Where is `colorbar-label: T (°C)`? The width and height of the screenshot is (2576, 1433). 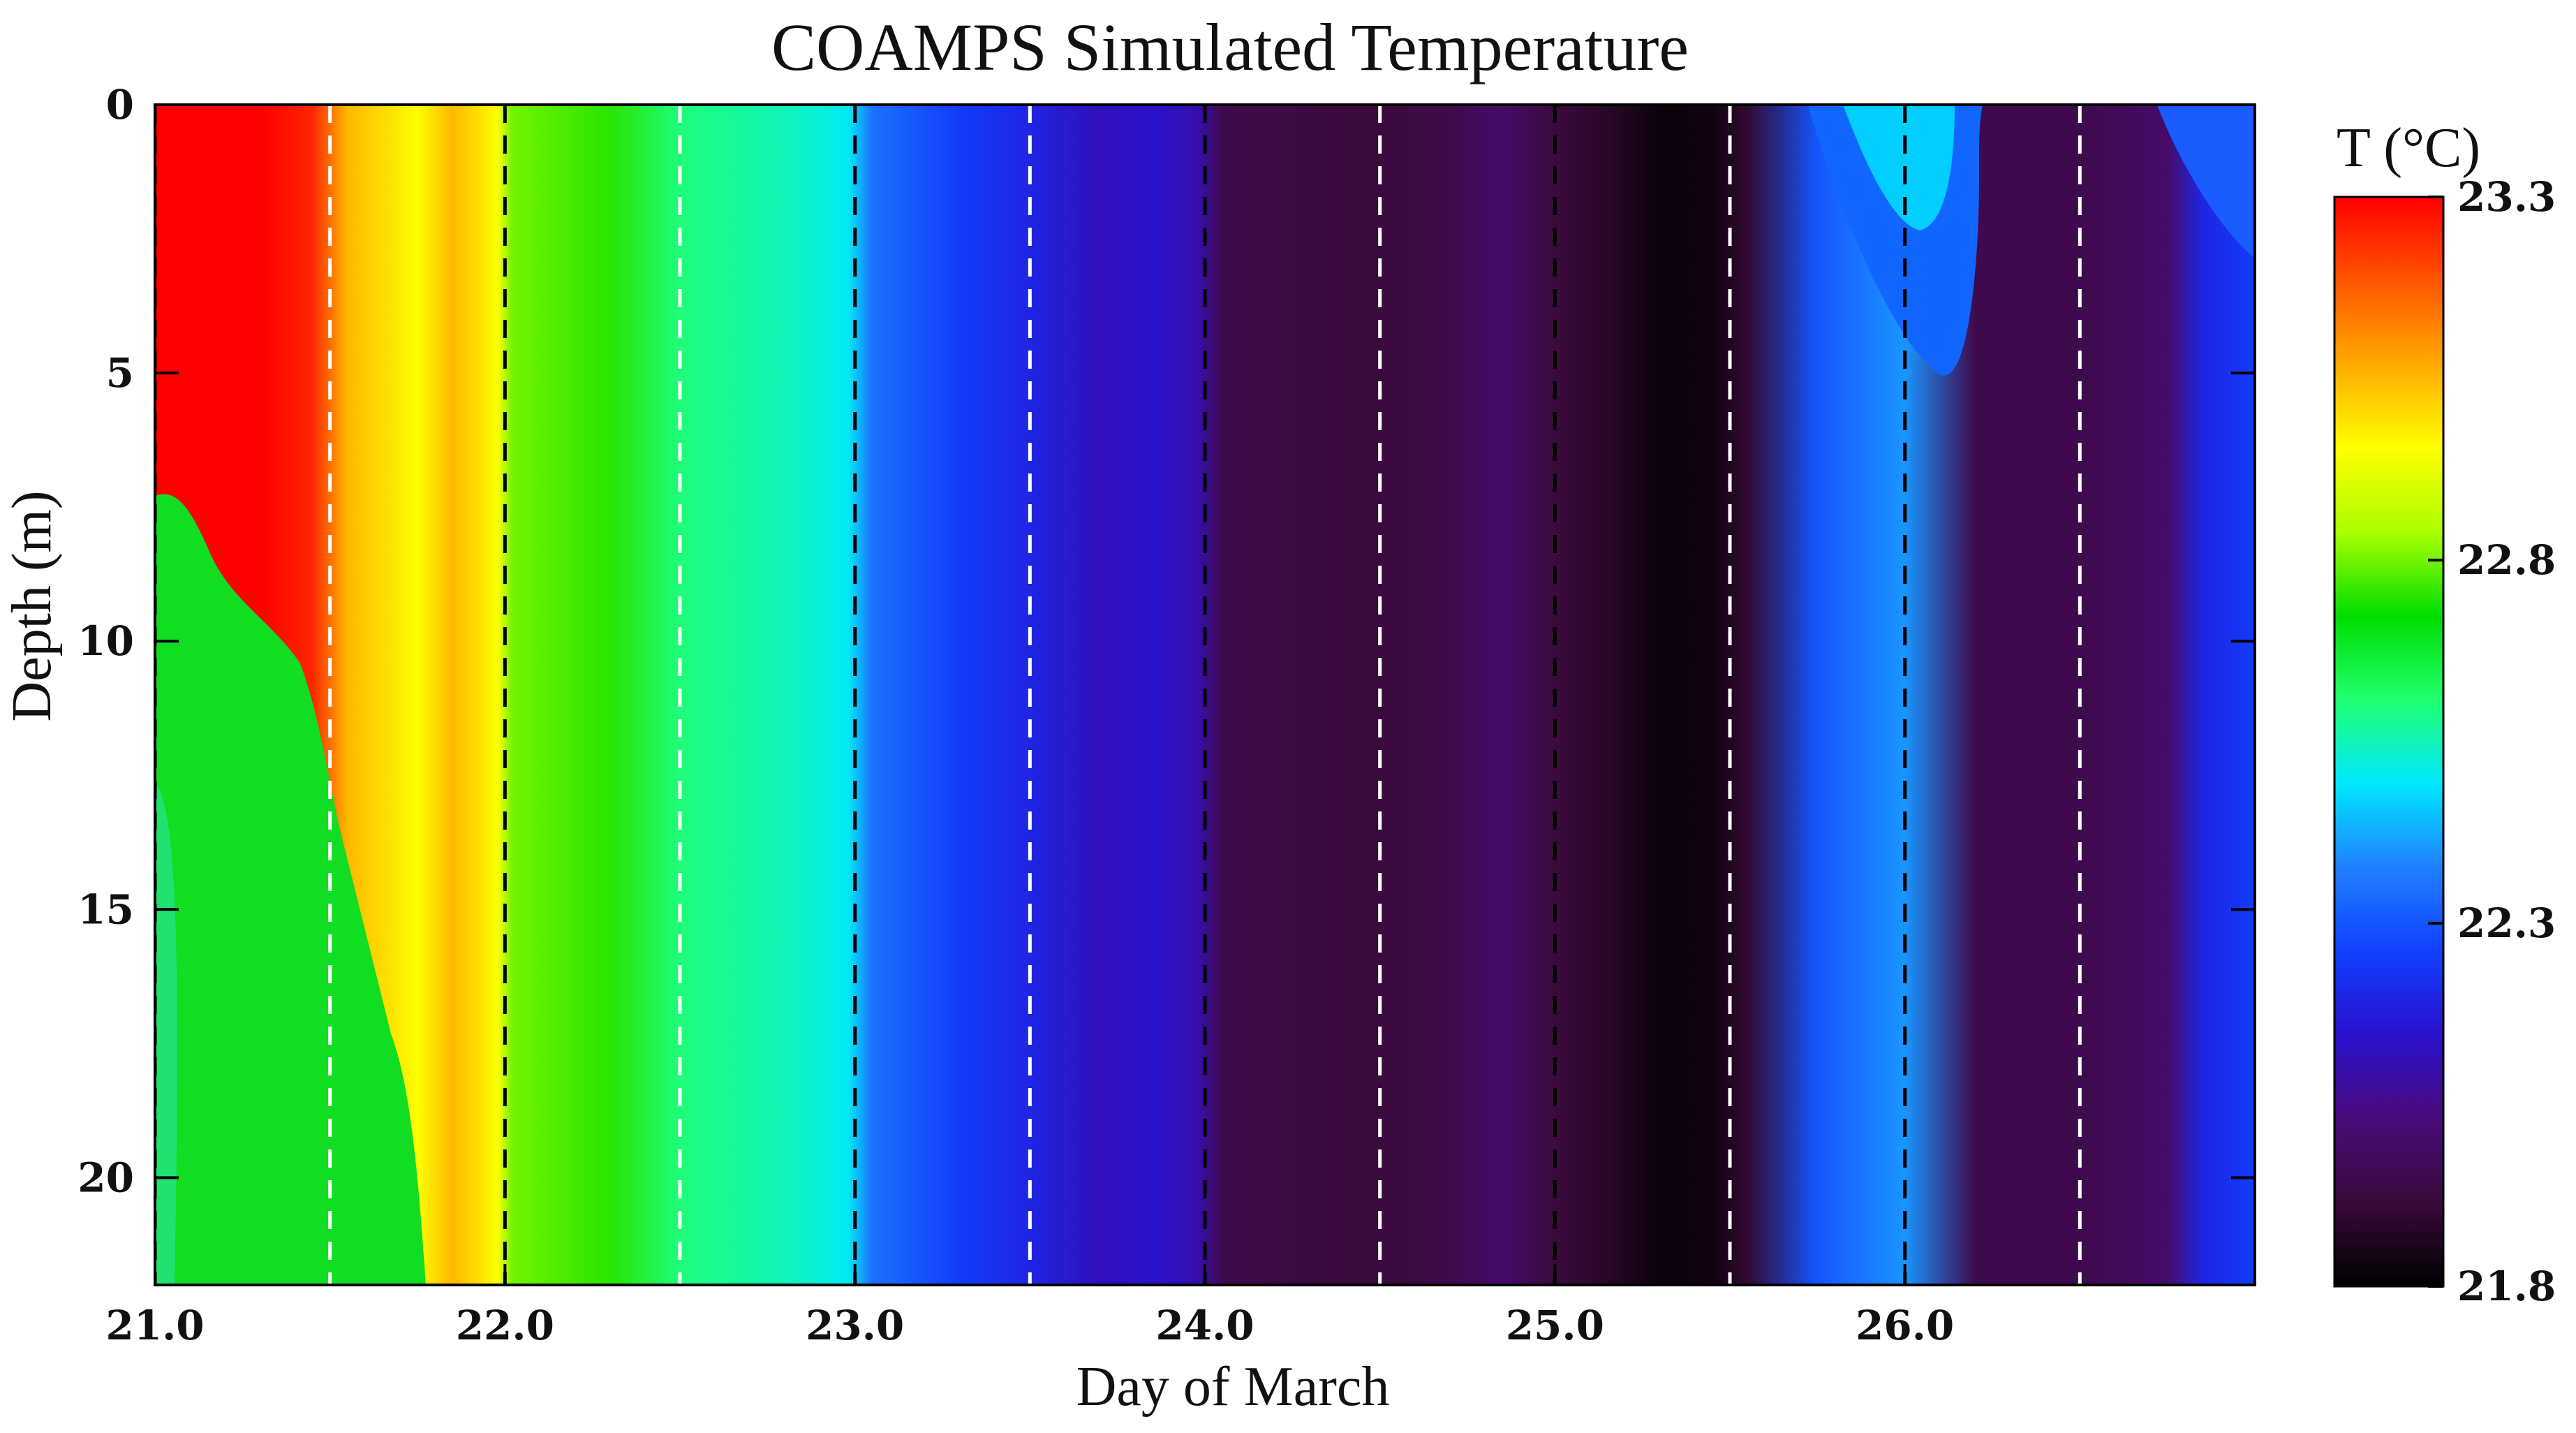
colorbar-label: T (°C) is located at coordinates (2408, 148).